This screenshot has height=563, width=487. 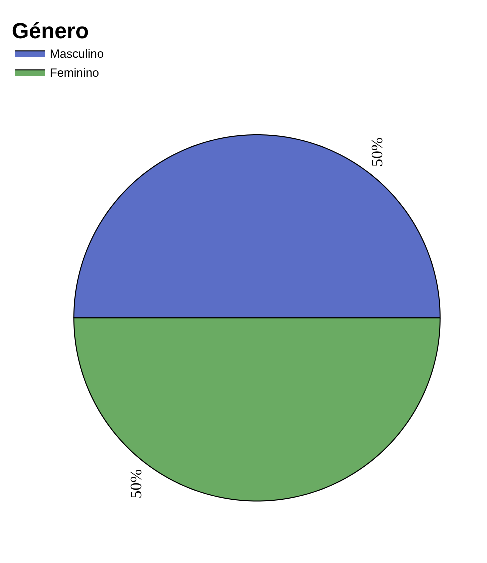 What do you see at coordinates (51, 31) in the screenshot?
I see `legend-title: Género` at bounding box center [51, 31].